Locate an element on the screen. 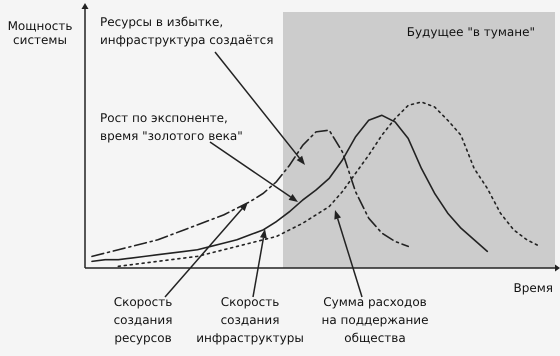 The height and width of the screenshot is (356, 560). text: Будущее "в тумане" is located at coordinates (470, 32).